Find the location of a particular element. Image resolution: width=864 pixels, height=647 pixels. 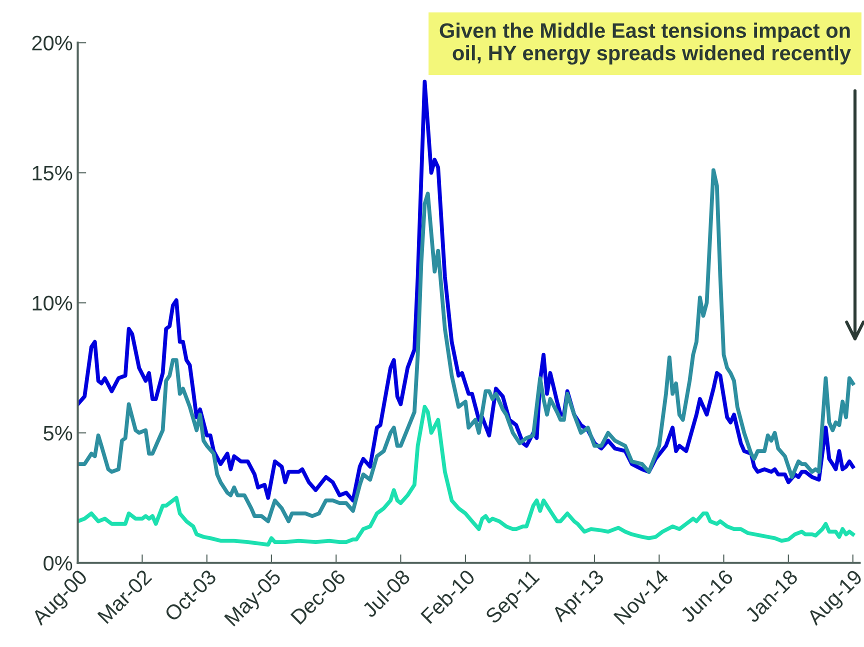

y-tick-label: 5% is located at coordinates (58, 433).